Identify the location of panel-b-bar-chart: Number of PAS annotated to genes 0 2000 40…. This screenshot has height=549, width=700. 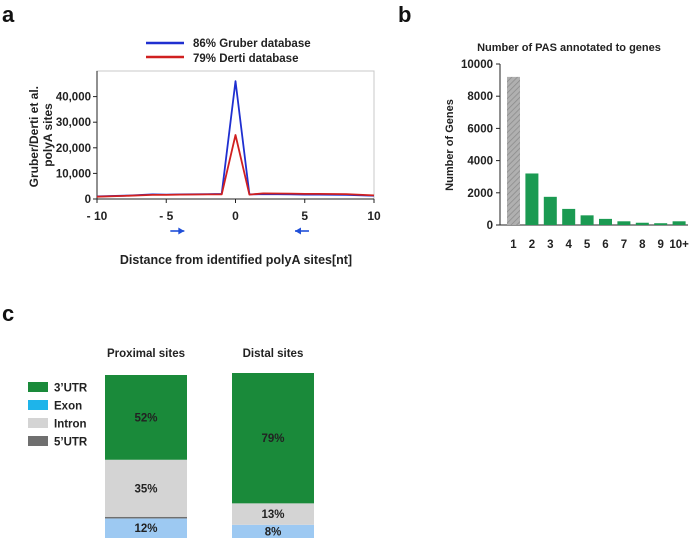
(566, 146).